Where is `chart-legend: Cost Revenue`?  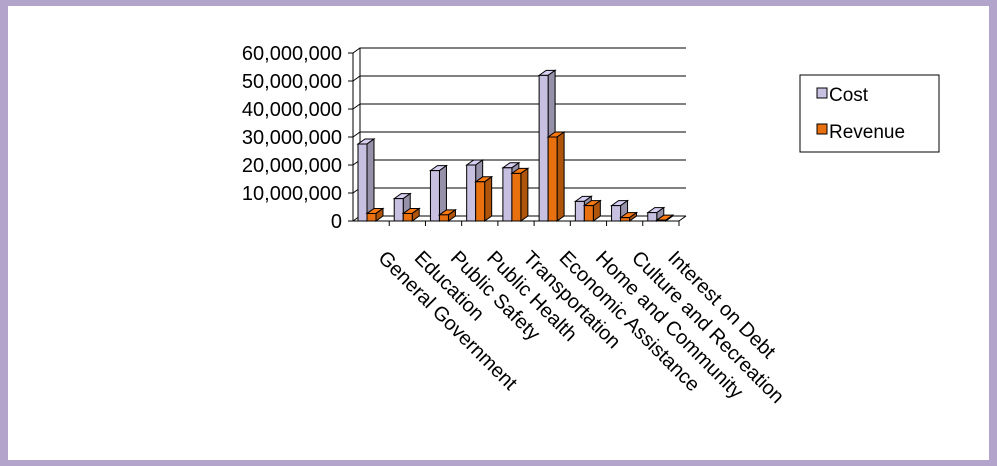
chart-legend: Cost Revenue is located at coordinates (869, 113).